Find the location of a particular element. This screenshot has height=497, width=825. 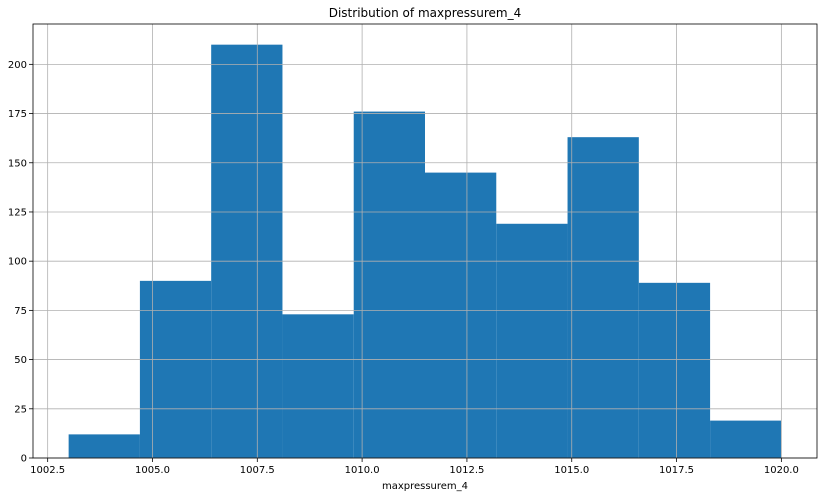

y-tick-label: 100 is located at coordinates (17, 262).